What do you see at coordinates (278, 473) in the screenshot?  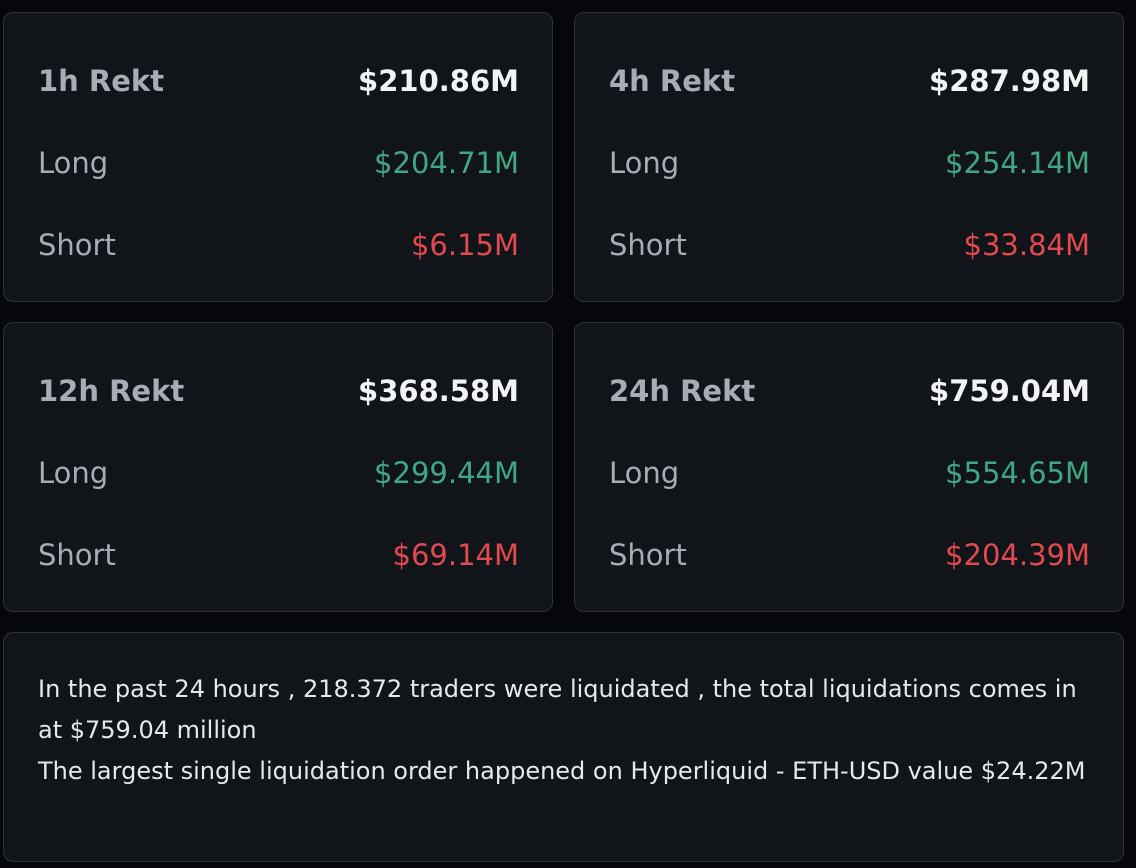 I see `long-row: Long $299.44M` at bounding box center [278, 473].